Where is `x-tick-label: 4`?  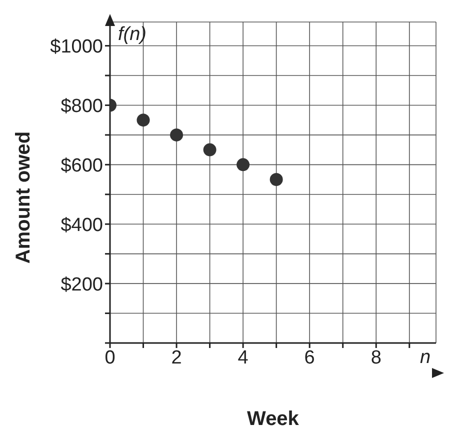 x-tick-label: 4 is located at coordinates (243, 357).